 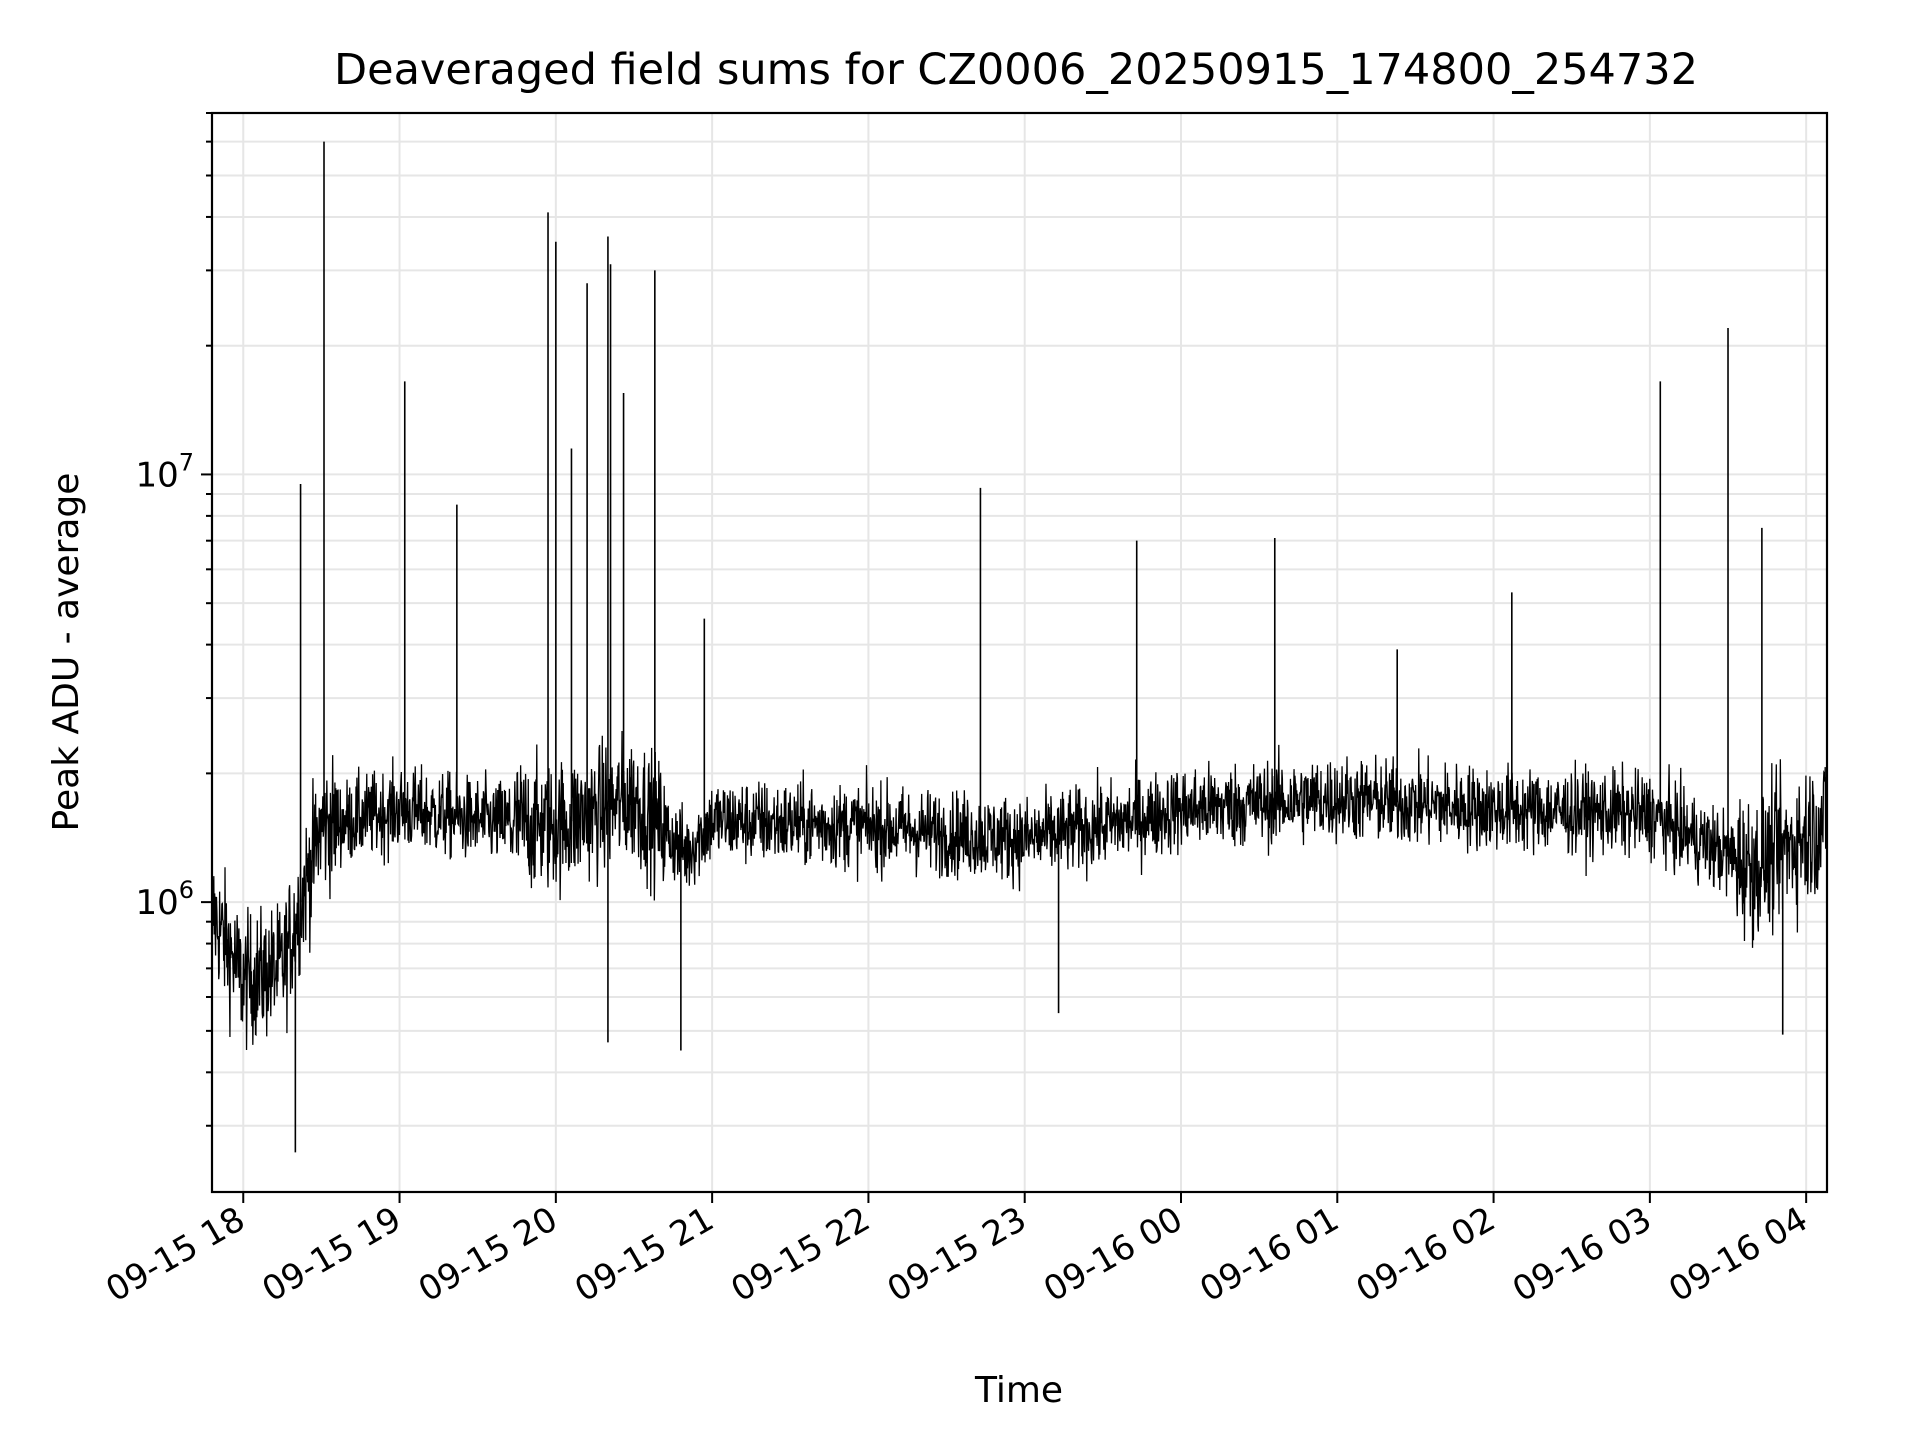 What do you see at coordinates (1738, 1254) in the screenshot?
I see `x-tick-label: 09-16 04` at bounding box center [1738, 1254].